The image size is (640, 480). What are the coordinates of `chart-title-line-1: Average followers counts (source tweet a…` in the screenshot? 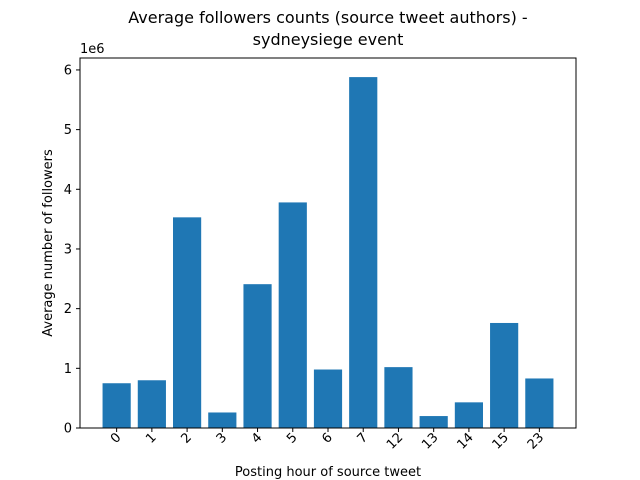 It's located at (327, 17).